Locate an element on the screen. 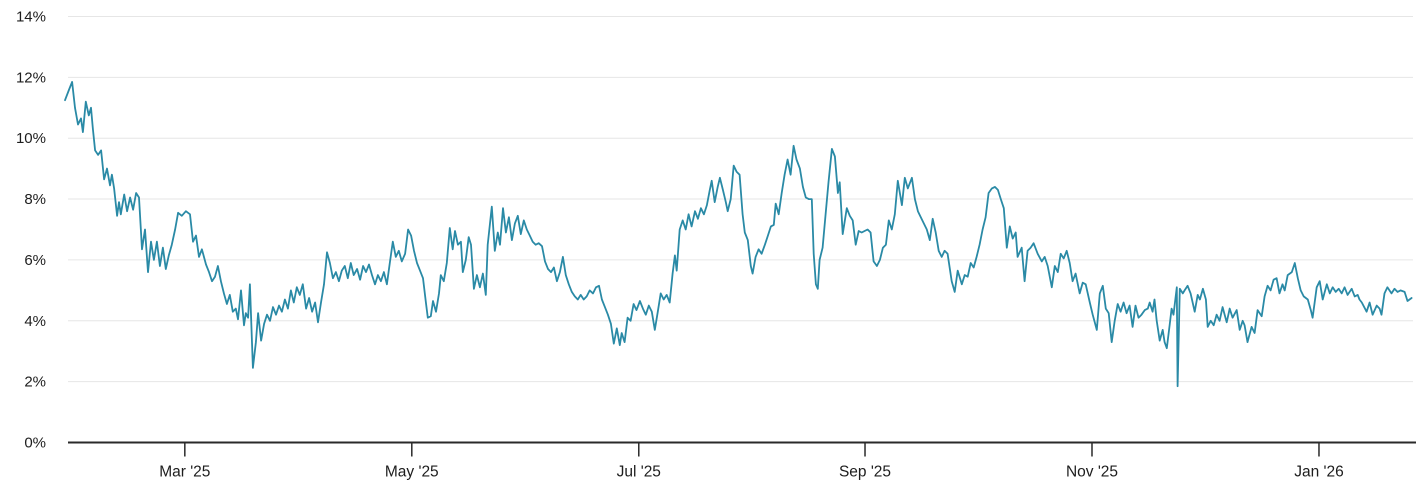  y-axis-label: 14% is located at coordinates (31, 16).